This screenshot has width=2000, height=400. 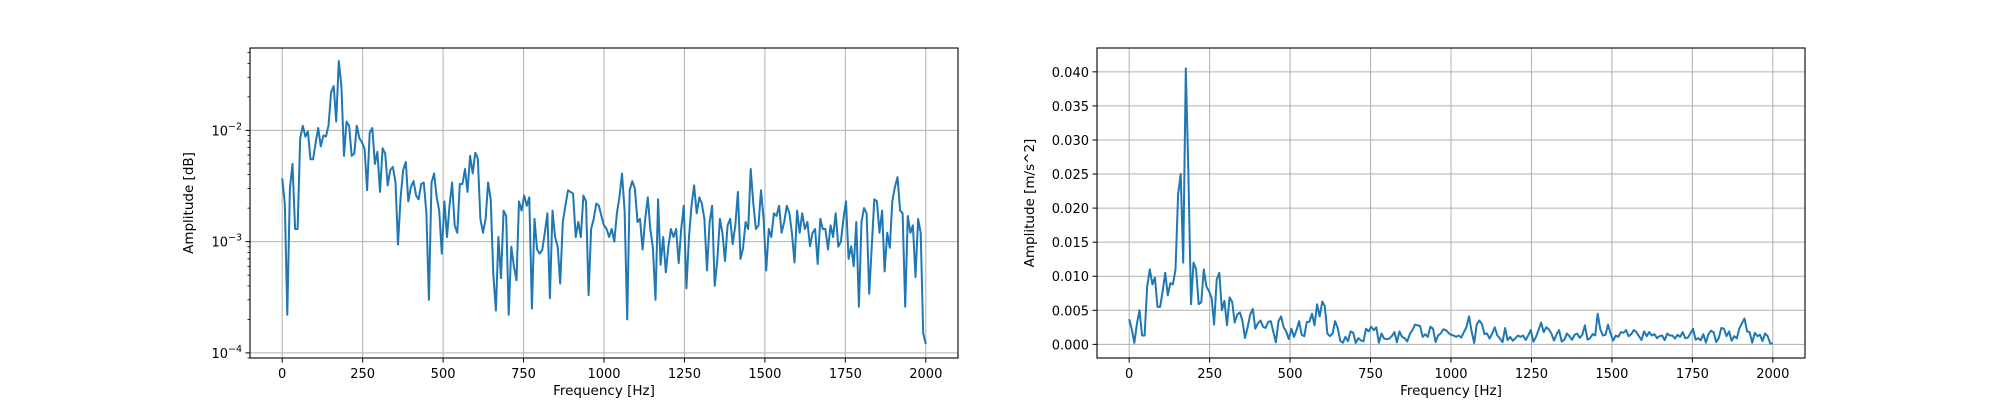 I want to click on y-axis-label: Amplitude [dB], so click(x=189, y=203).